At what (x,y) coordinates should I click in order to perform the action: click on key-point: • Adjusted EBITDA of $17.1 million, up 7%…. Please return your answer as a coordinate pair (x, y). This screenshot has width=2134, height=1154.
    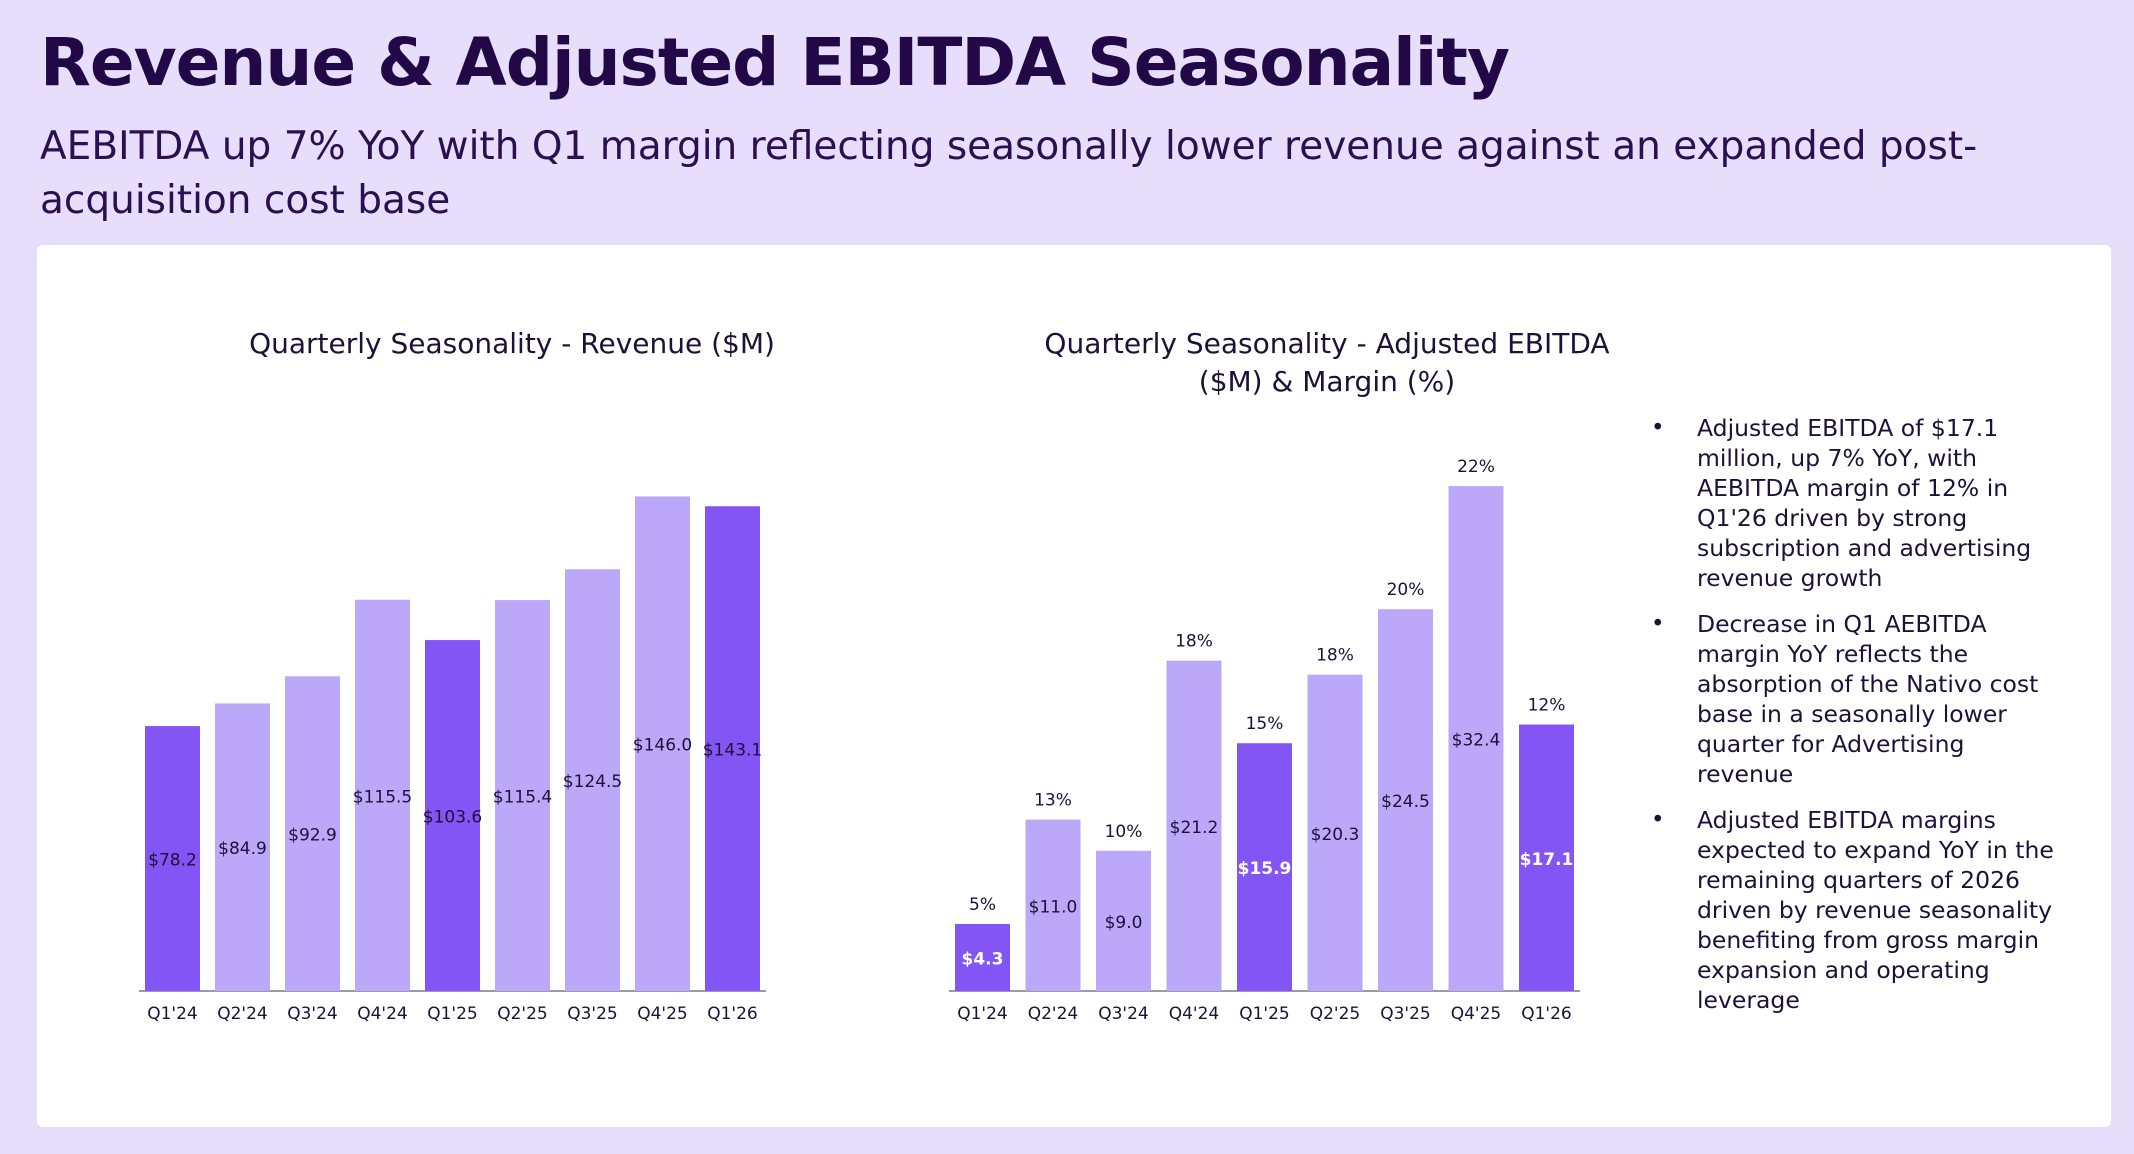
    Looking at the image, I should click on (1841, 503).